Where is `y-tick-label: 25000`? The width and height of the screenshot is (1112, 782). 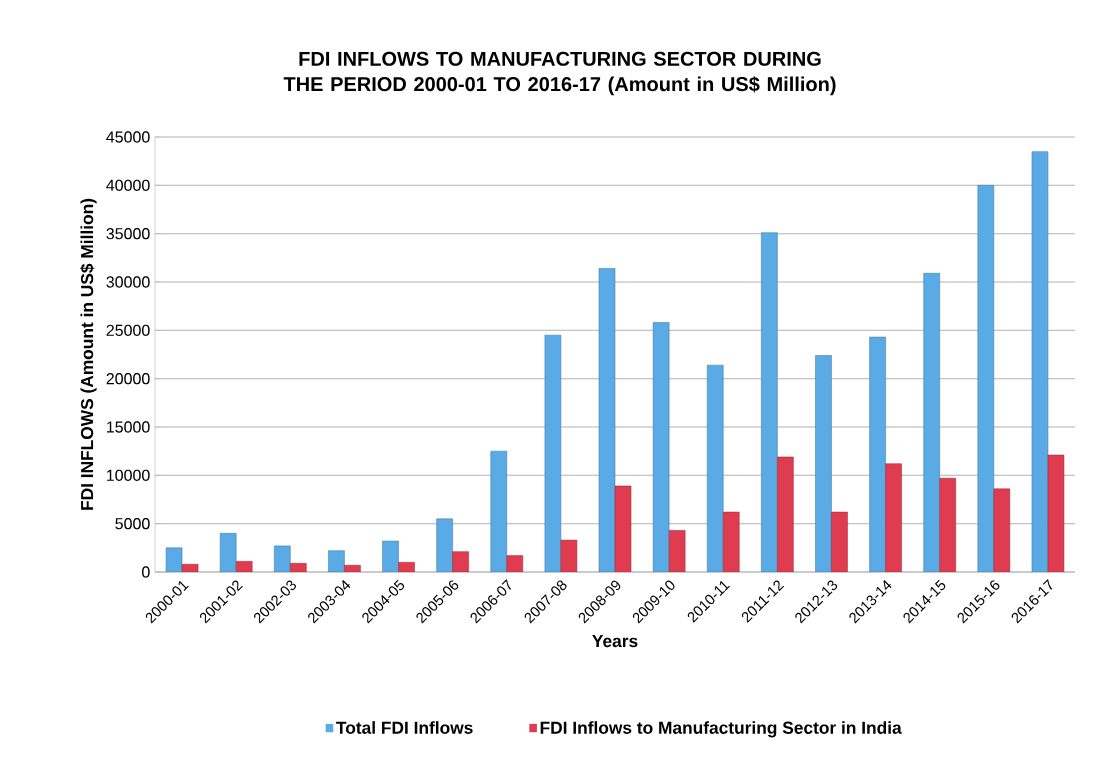
y-tick-label: 25000 is located at coordinates (128, 330).